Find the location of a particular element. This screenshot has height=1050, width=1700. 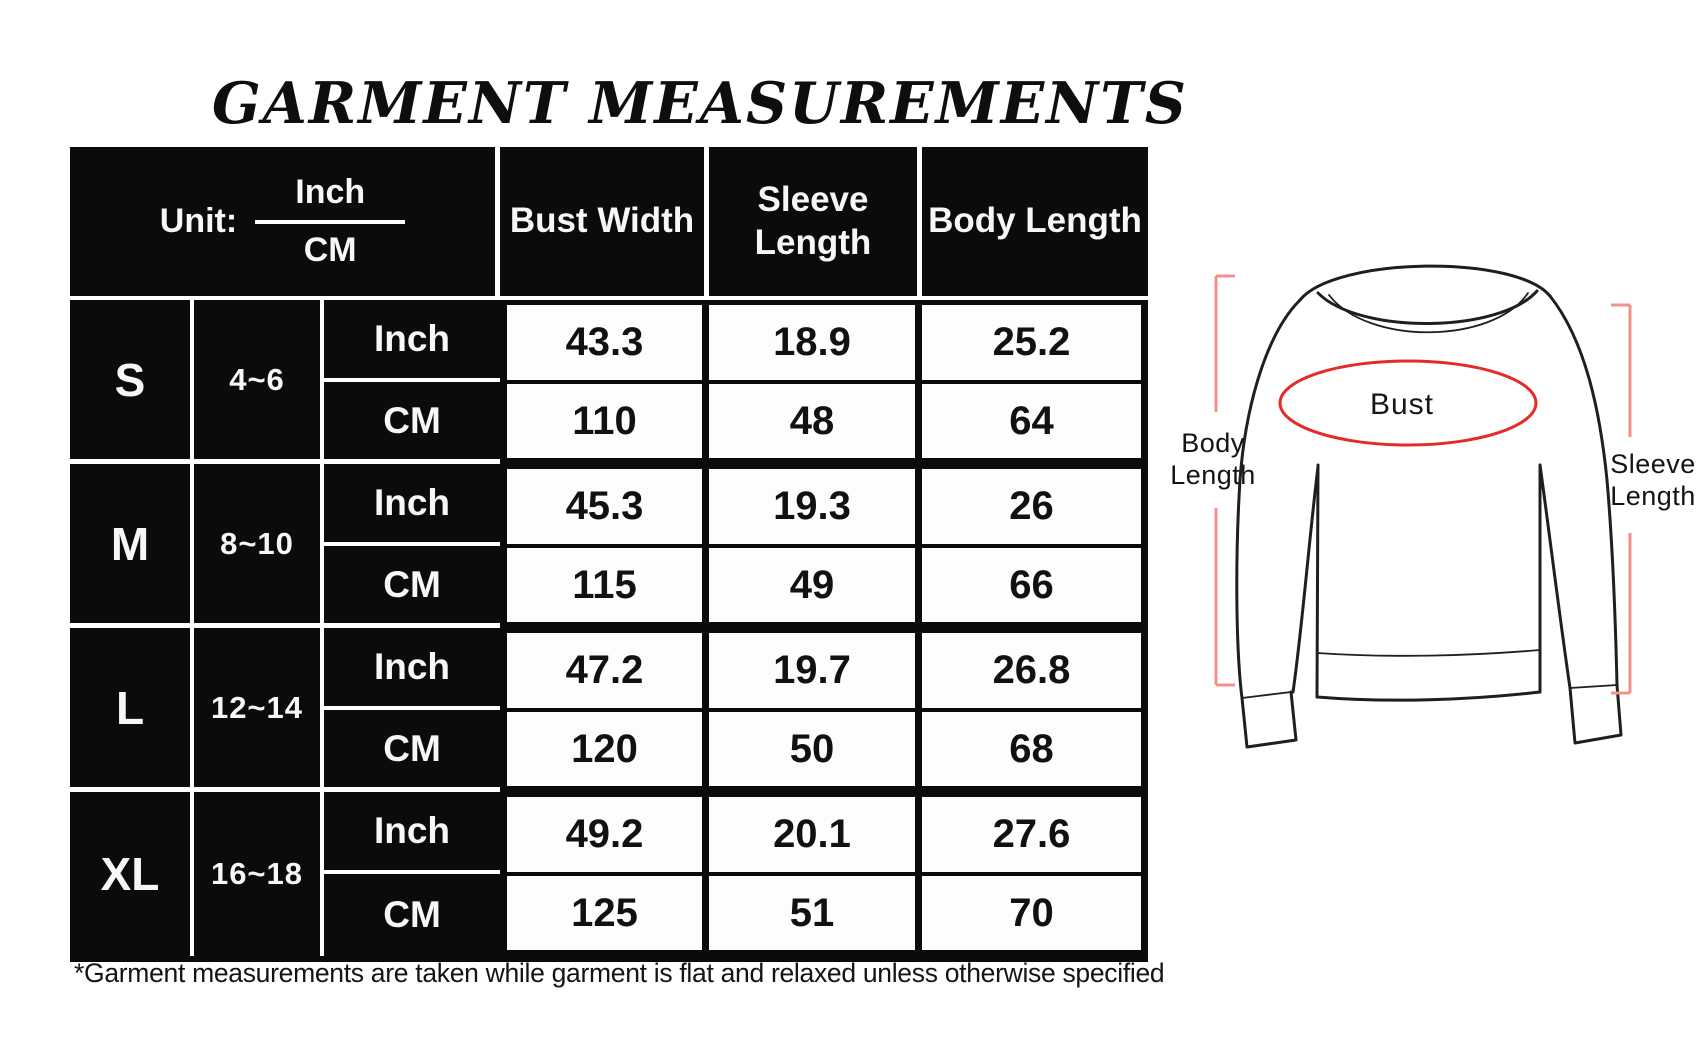

measurement-value-cell: 110 is located at coordinates (604, 421).